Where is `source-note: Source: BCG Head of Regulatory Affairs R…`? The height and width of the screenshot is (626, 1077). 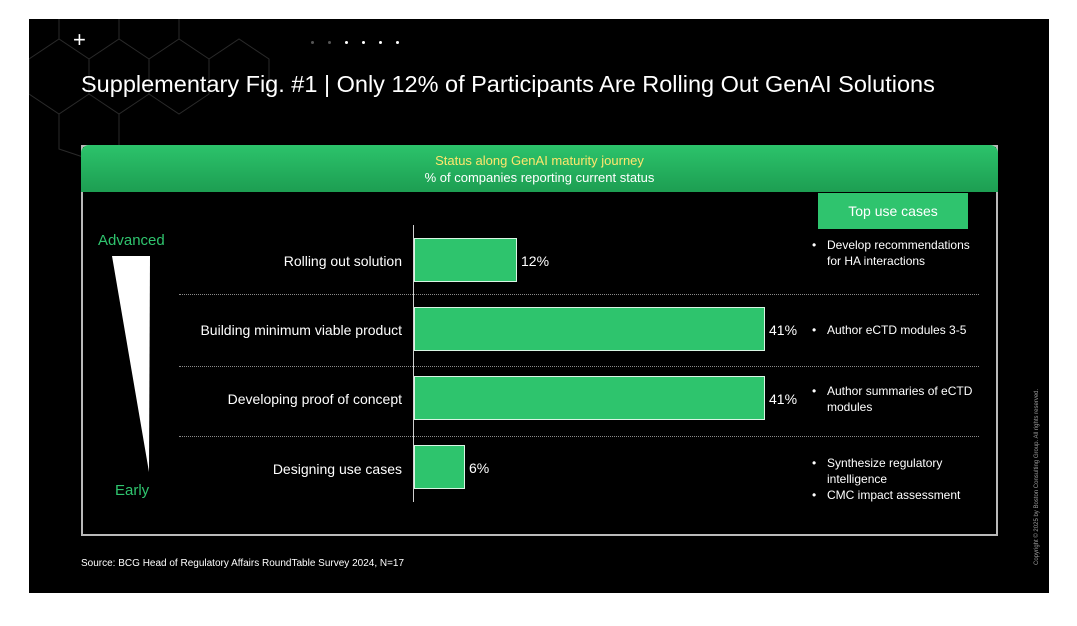 source-note: Source: BCG Head of Regulatory Affairs R… is located at coordinates (243, 563).